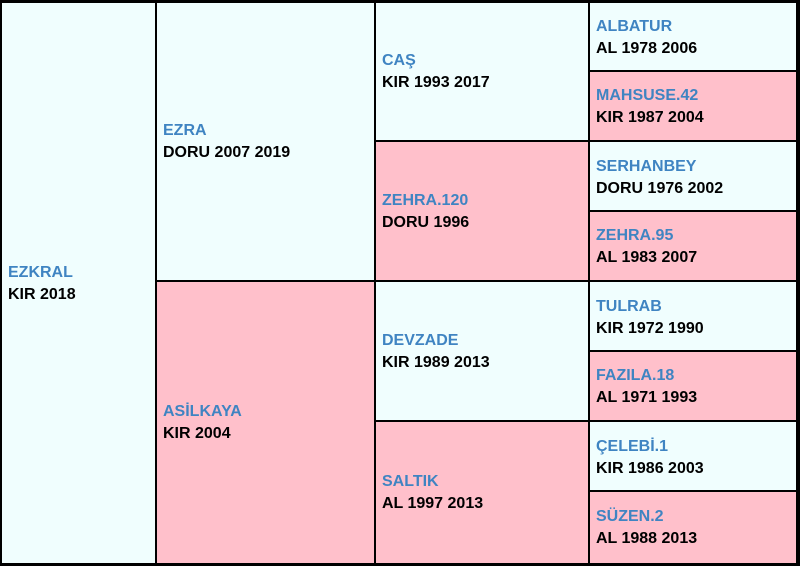 This screenshot has width=800, height=566. What do you see at coordinates (482, 211) in the screenshot?
I see `sire-dam-cell: ZEHRA.120 DORU 1996` at bounding box center [482, 211].